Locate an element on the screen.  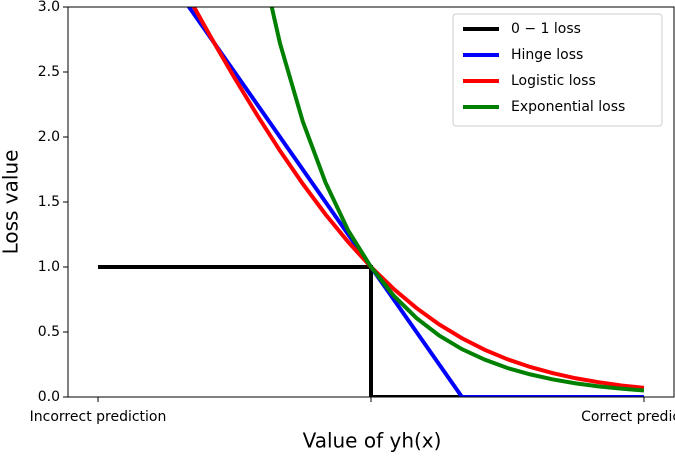
x-tick-label: Incorrect prediction is located at coordinates (98, 417).